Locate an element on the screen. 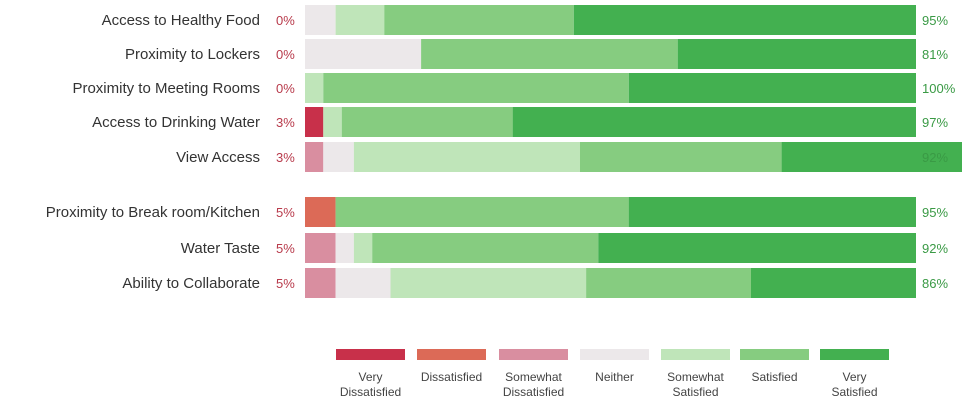 The height and width of the screenshot is (403, 962). legend-item-very-dissatisfied: Very Dissatisfied is located at coordinates (370, 374).